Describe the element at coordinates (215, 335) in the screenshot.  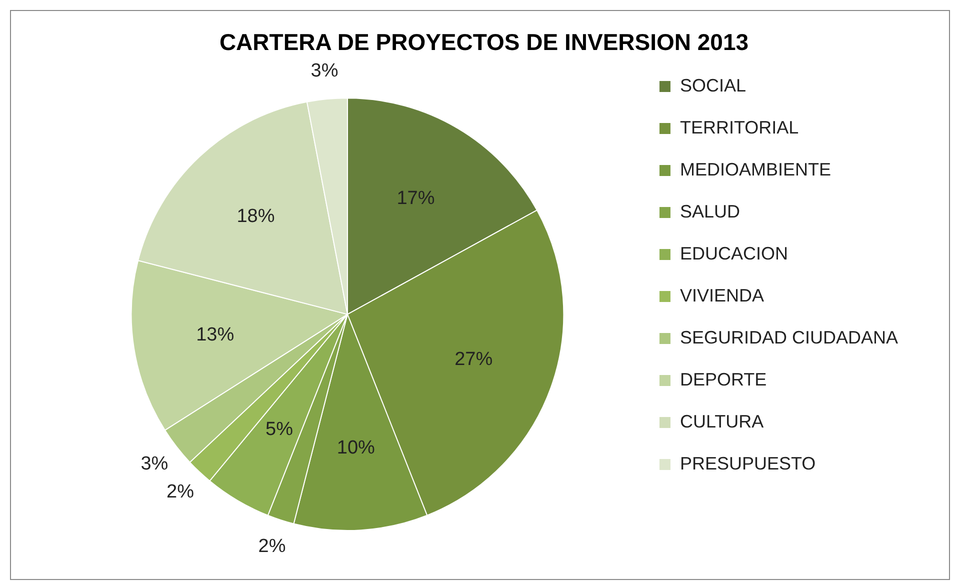
I see `data-label: 13%` at that location.